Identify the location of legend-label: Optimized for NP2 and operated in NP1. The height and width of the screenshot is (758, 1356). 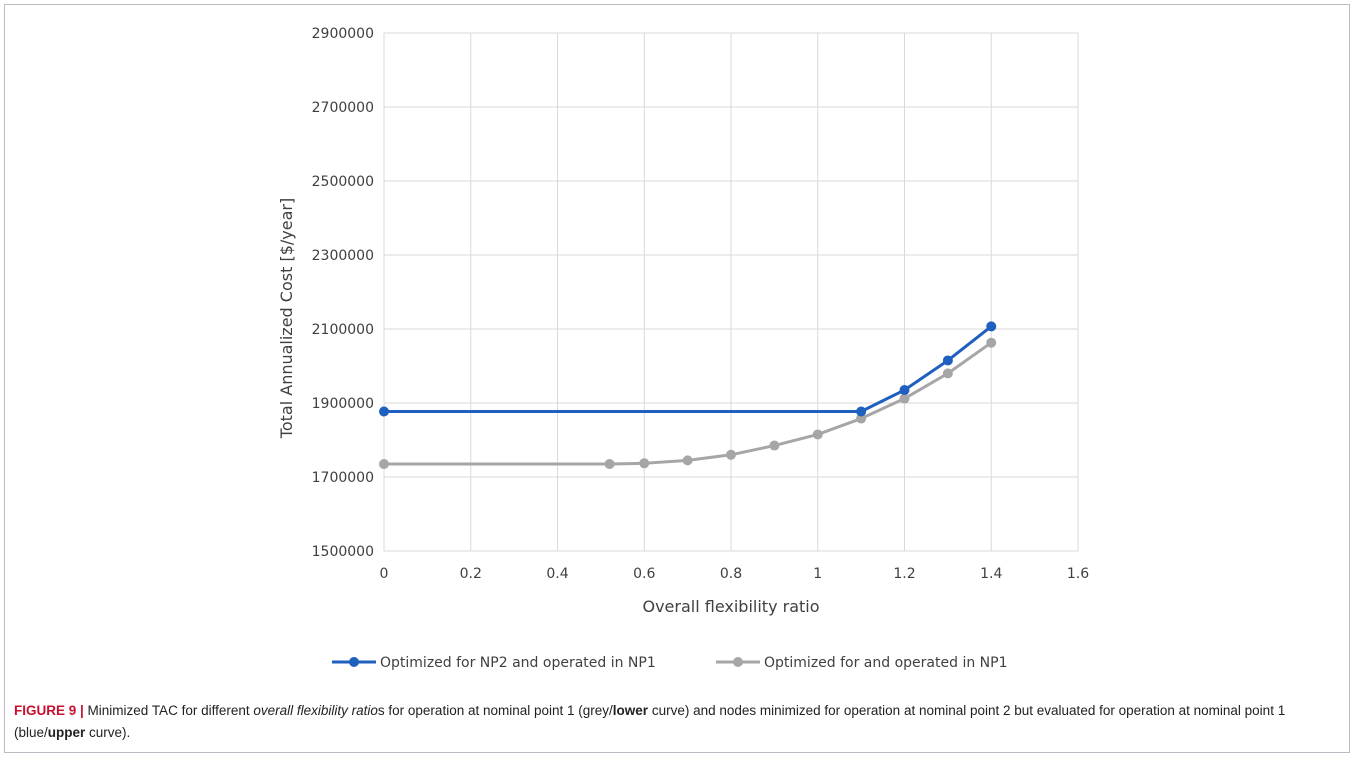
(518, 663).